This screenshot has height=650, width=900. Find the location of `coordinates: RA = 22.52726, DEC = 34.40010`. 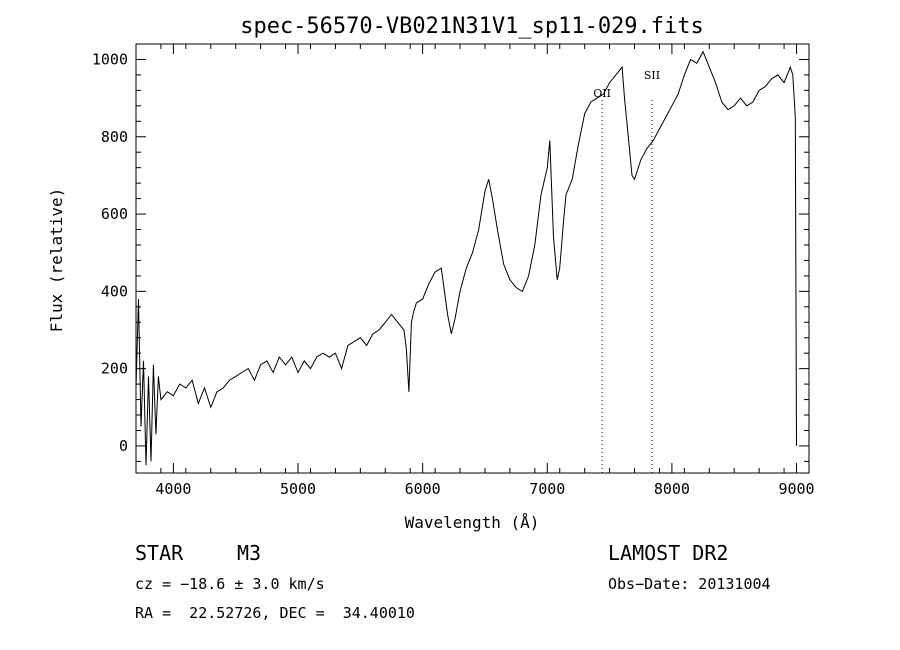

coordinates: RA = 22.52726, DEC = 34.40010 is located at coordinates (275, 613).